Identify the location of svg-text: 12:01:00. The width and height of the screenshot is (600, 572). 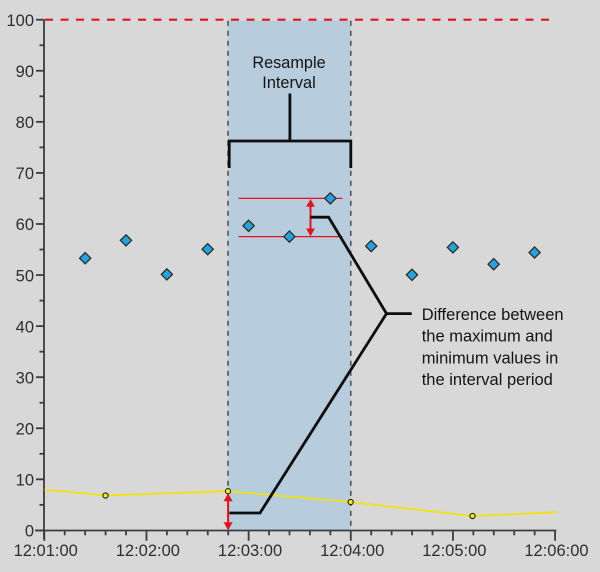
(46, 551).